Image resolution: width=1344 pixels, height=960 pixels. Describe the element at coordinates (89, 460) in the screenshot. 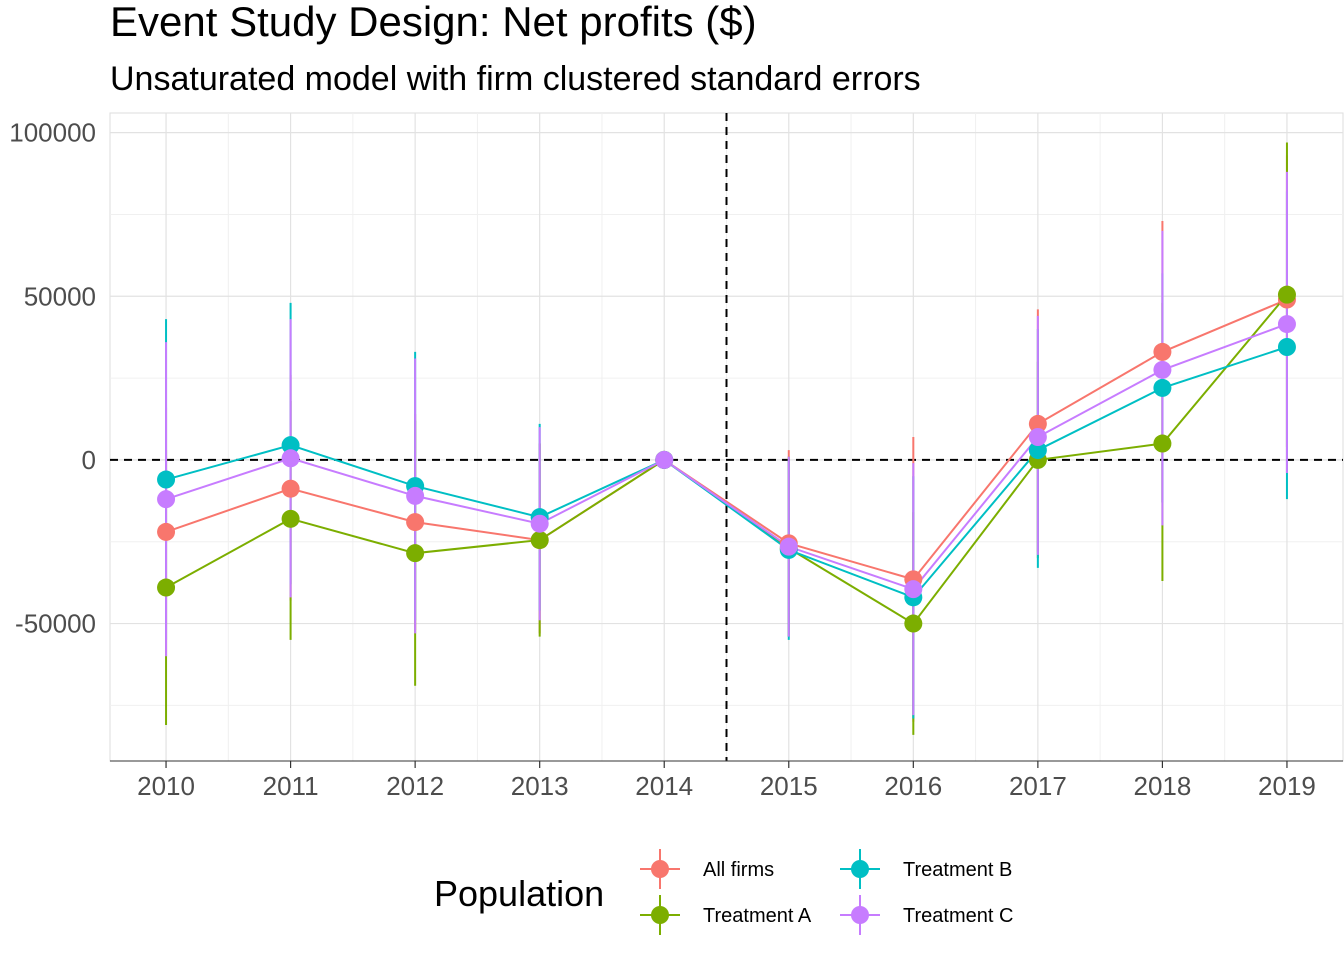

I see `y-tick-label: 0` at that location.